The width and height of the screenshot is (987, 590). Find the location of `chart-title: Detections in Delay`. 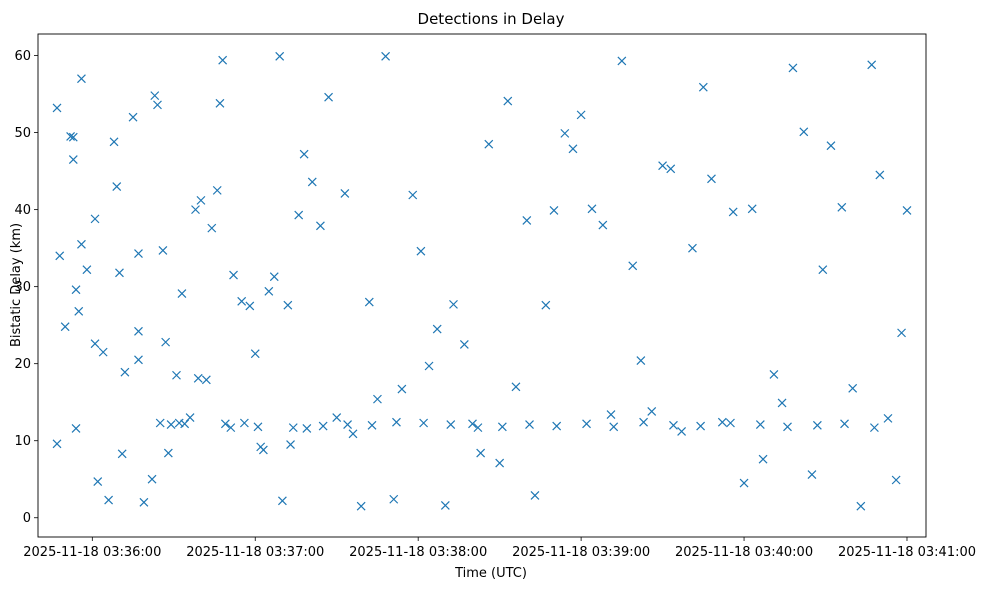

chart-title: Detections in Delay is located at coordinates (491, 19).